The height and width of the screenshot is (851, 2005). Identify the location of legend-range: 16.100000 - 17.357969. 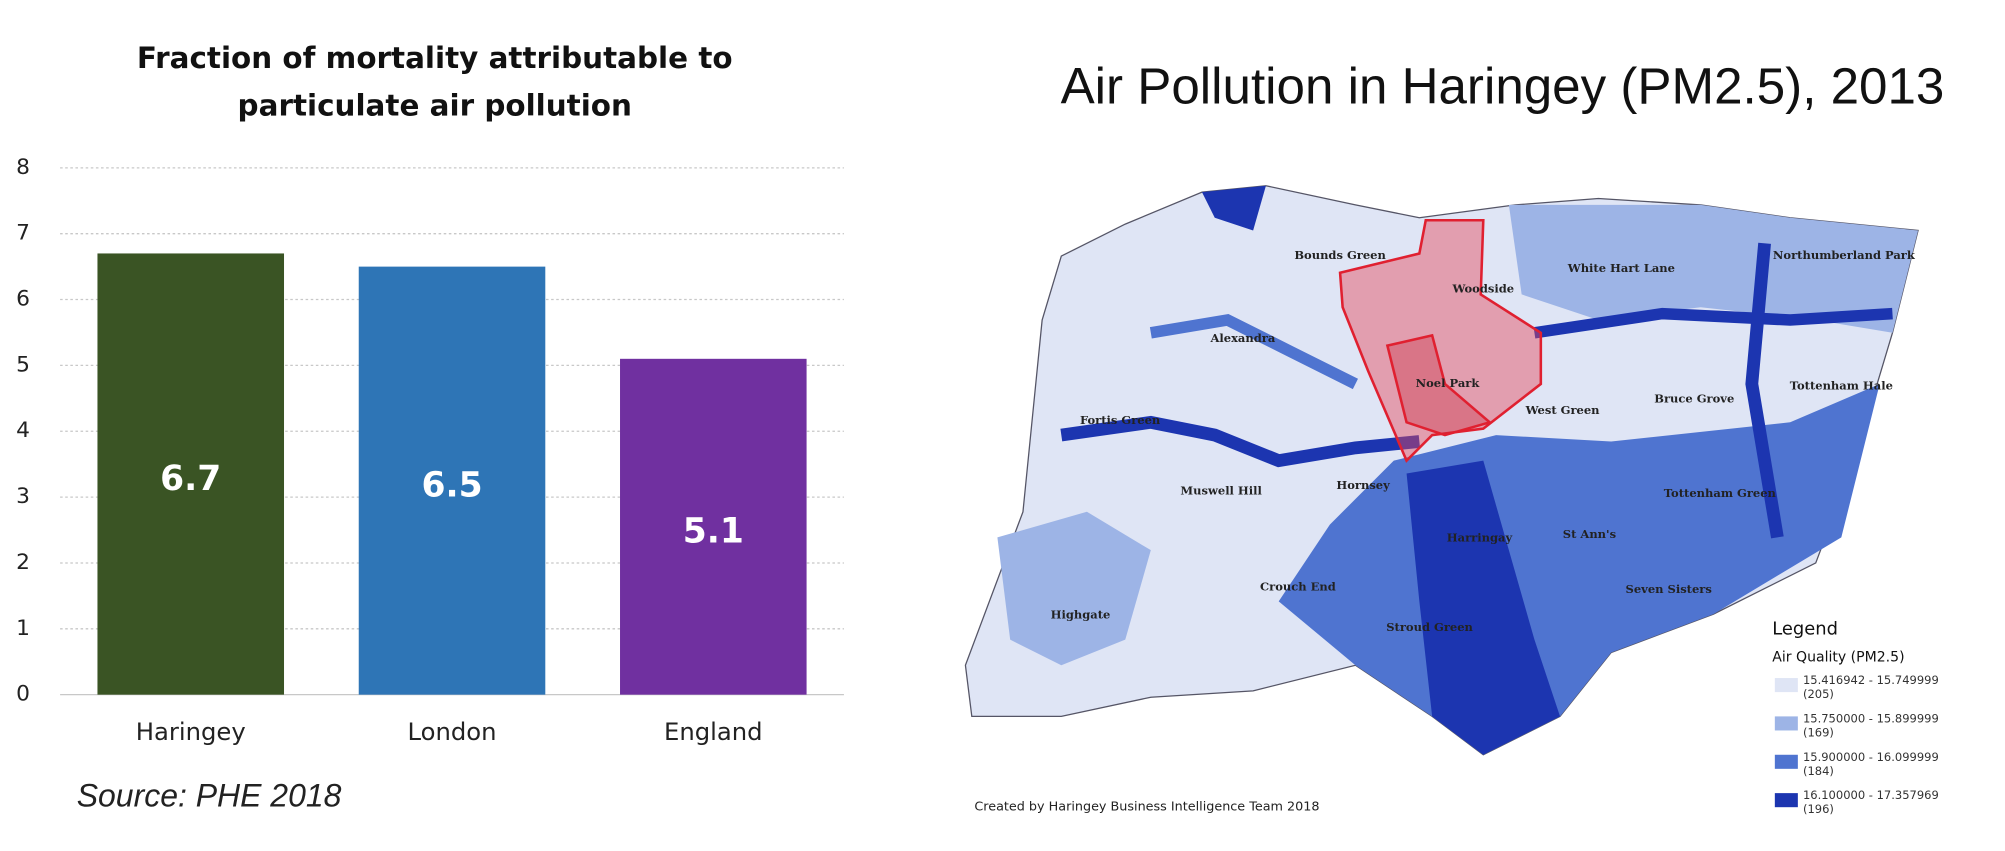
(1871, 795).